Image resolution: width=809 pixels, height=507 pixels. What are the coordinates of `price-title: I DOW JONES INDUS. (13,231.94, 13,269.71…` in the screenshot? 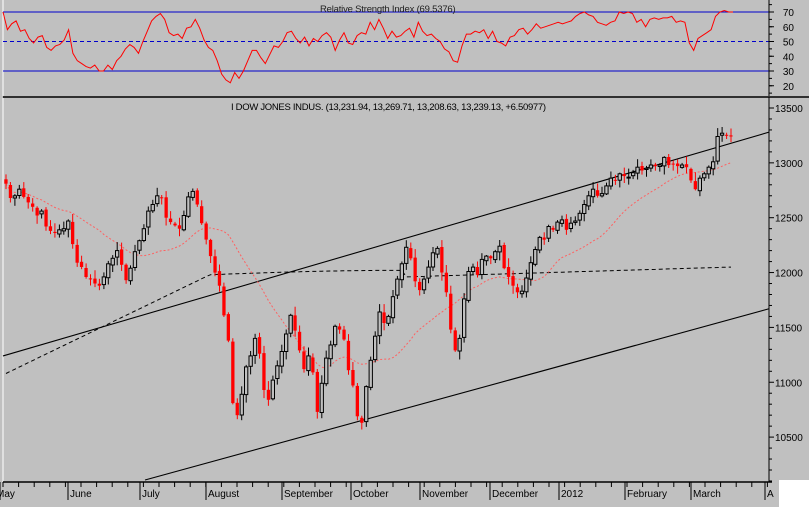 It's located at (388, 107).